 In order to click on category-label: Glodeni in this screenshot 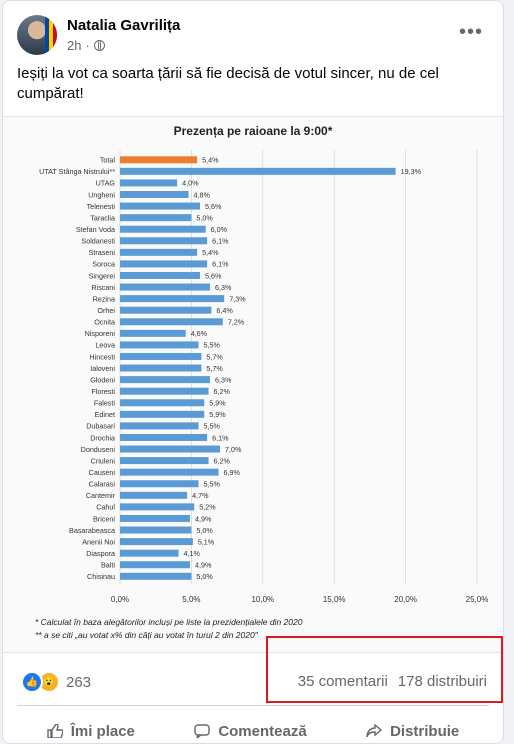, I will do `click(102, 379)`.